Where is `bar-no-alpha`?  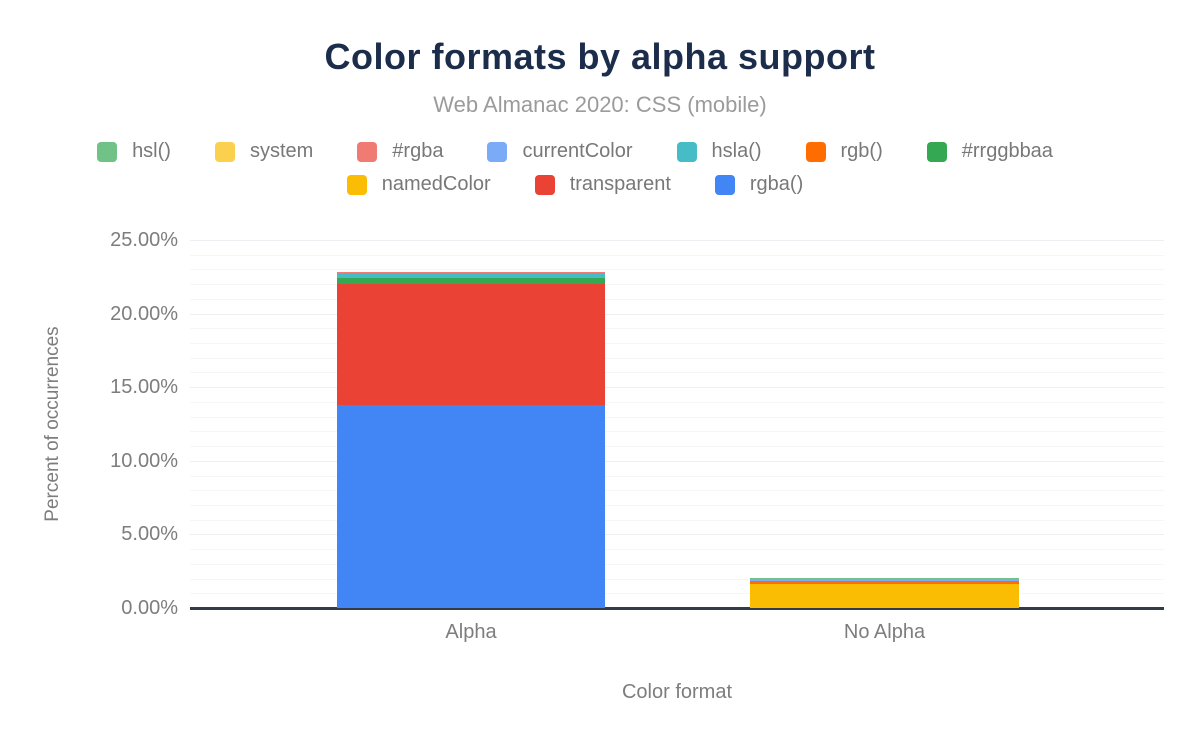
bar-no-alpha is located at coordinates (884, 593).